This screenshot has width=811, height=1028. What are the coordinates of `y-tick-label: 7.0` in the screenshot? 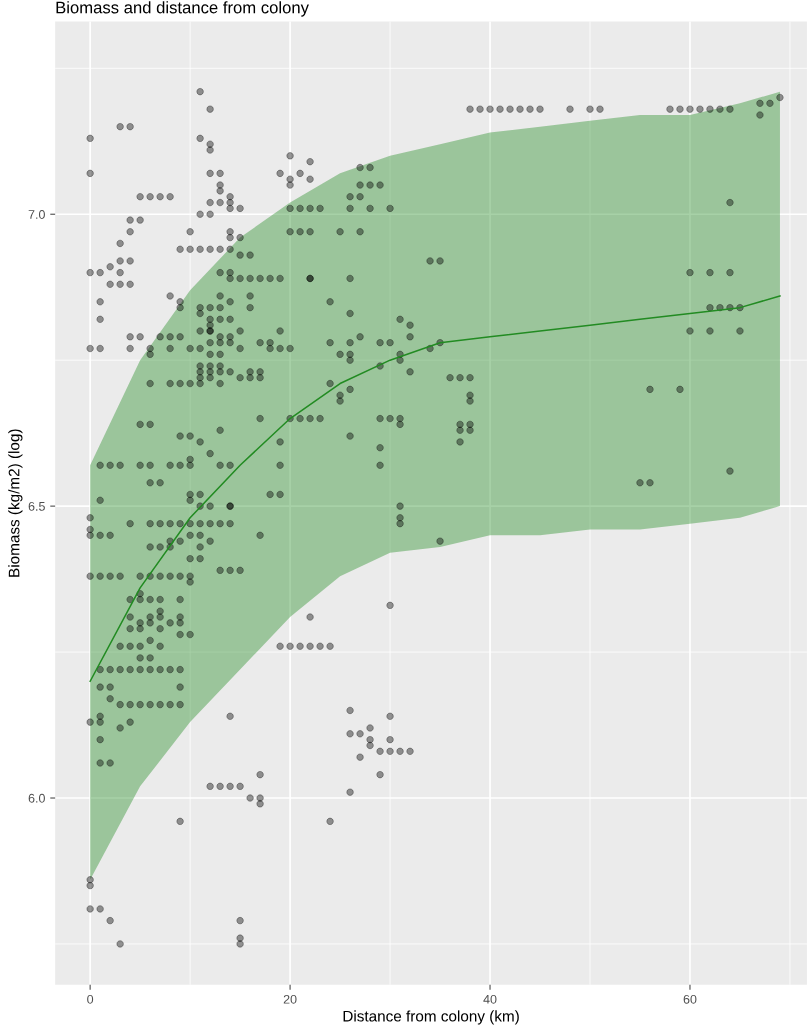 It's located at (36, 214).